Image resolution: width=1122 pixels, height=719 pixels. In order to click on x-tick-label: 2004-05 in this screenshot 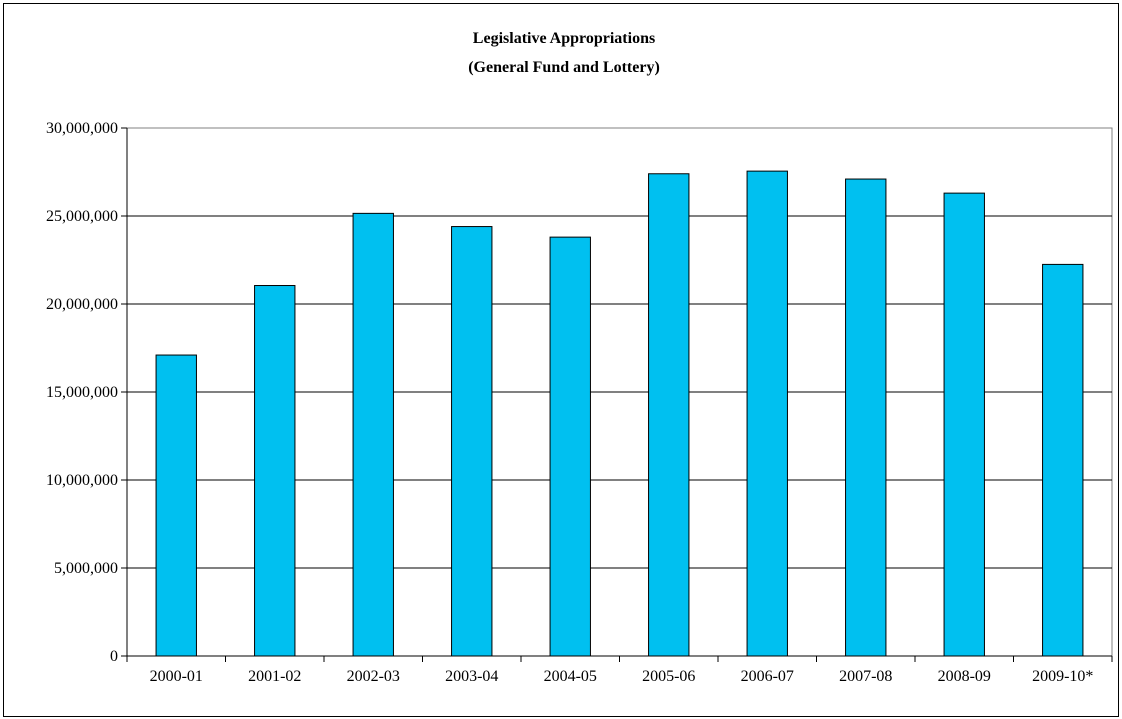, I will do `click(570, 676)`.